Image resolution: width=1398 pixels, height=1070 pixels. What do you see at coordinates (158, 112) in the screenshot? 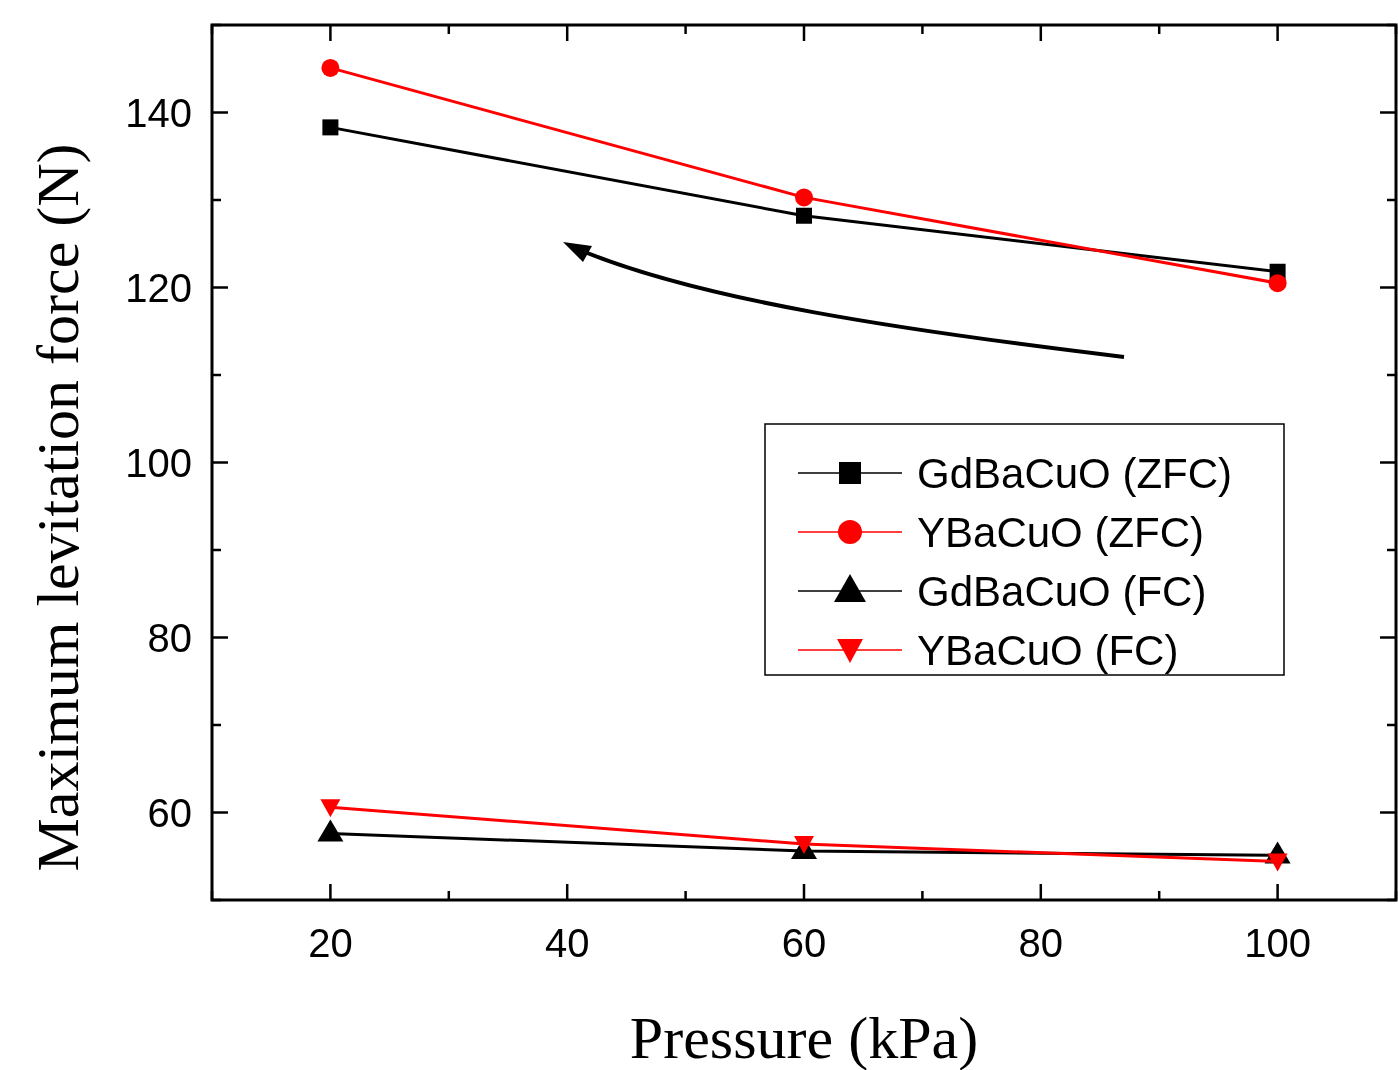
I see `y-tick-label: 140` at bounding box center [158, 112].